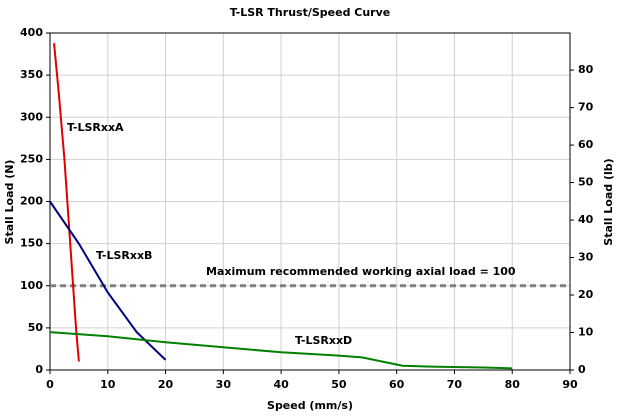  I want to click on y2-tick-label: 50, so click(586, 182).